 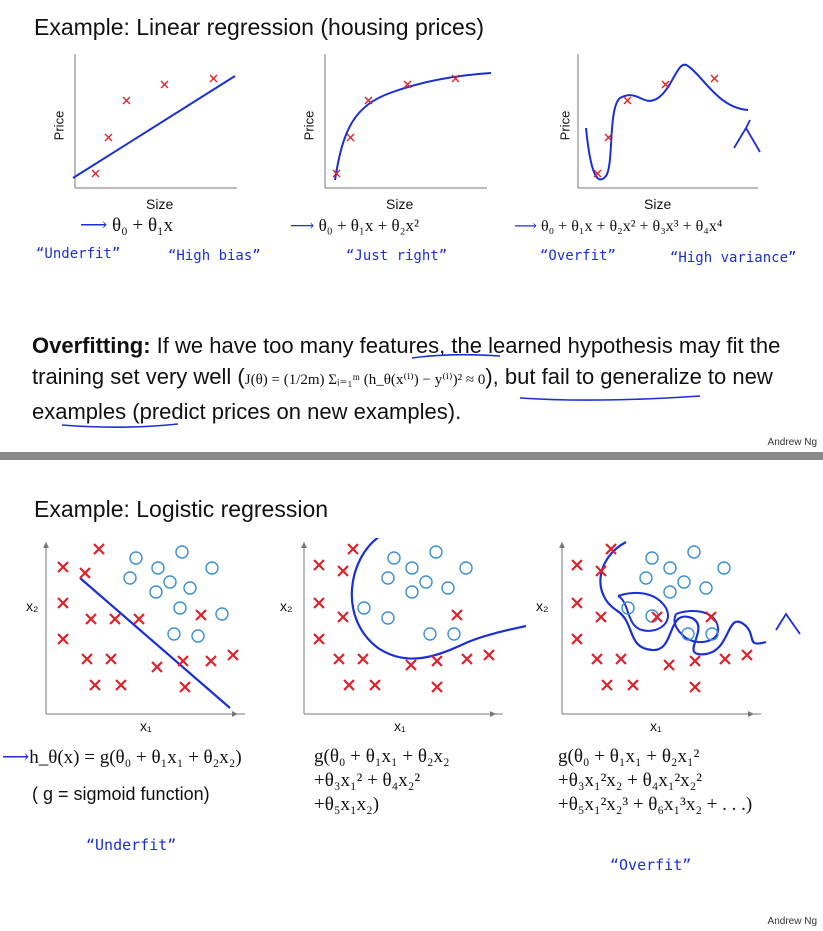 I want to click on logistic-plot-overfit, so click(x=681, y=633).